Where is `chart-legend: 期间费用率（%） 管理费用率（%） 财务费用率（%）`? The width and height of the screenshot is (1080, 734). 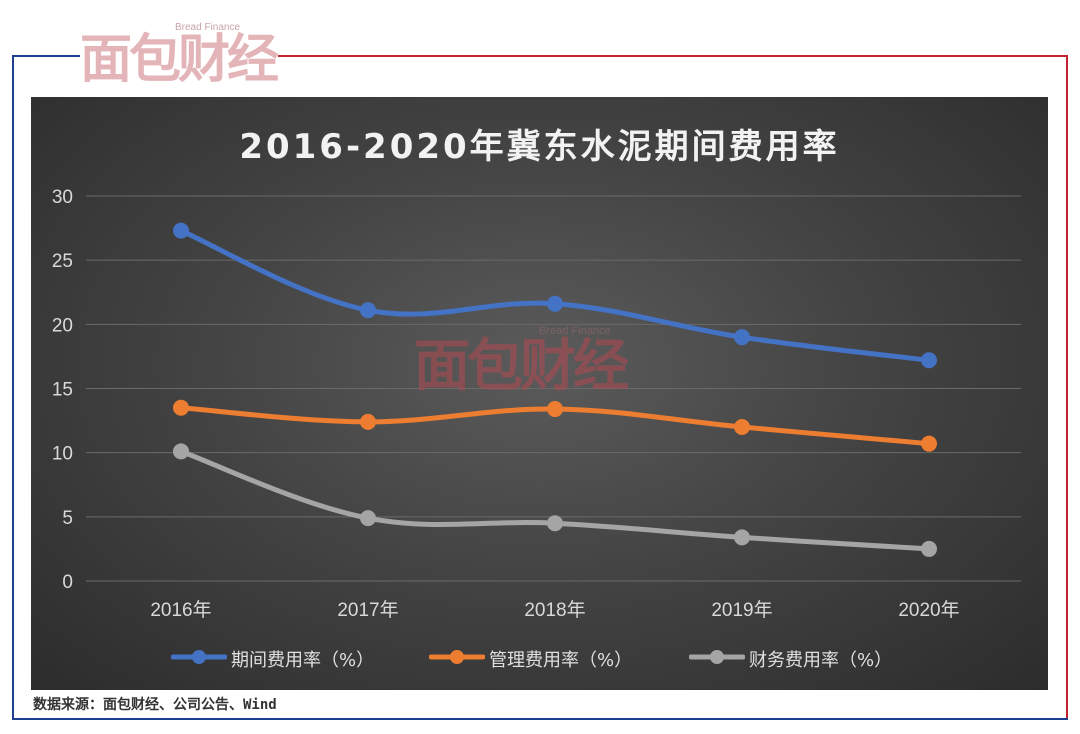 chart-legend: 期间费用率（%） 管理费用率（%） 财务费用率（%） is located at coordinates (570, 657).